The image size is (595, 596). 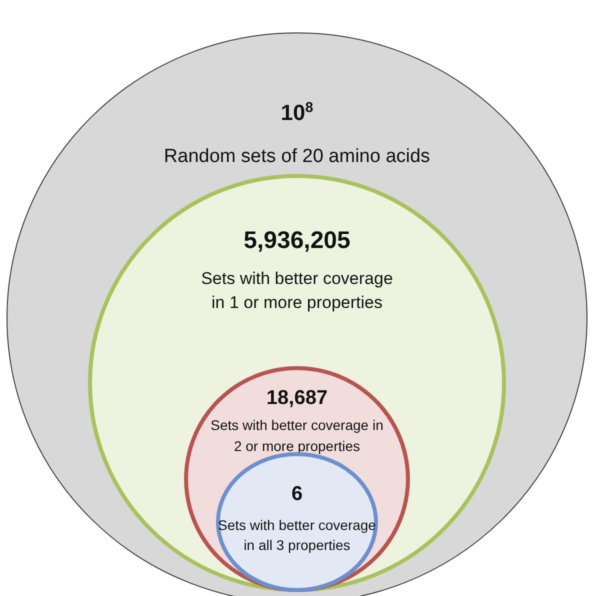 What do you see at coordinates (297, 535) in the screenshot?
I see `category-label: Sets with better coverage in all 3 properties` at bounding box center [297, 535].